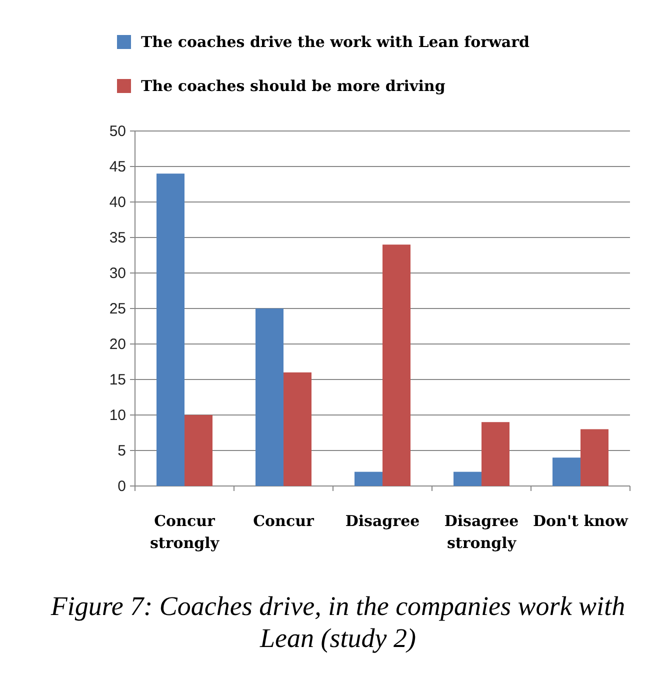 The width and height of the screenshot is (664, 673). Describe the element at coordinates (117, 202) in the screenshot. I see `y-tick-label: 40` at that location.